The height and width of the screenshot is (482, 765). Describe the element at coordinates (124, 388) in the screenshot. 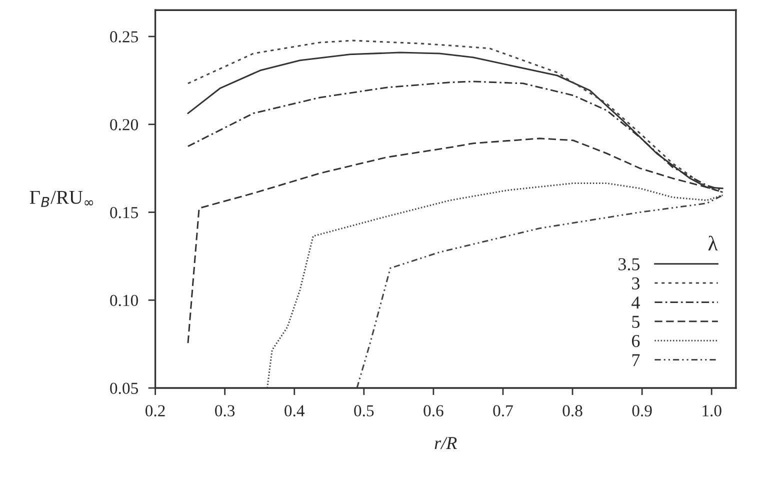

I see `y-tick-label: 0.05` at that location.